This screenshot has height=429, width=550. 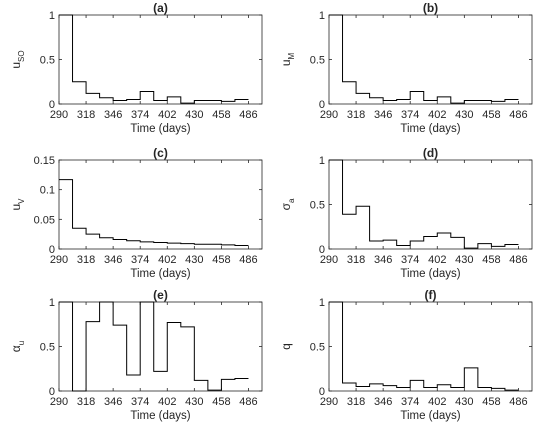 What do you see at coordinates (431, 295) in the screenshot?
I see `panel-title: (f)` at bounding box center [431, 295].